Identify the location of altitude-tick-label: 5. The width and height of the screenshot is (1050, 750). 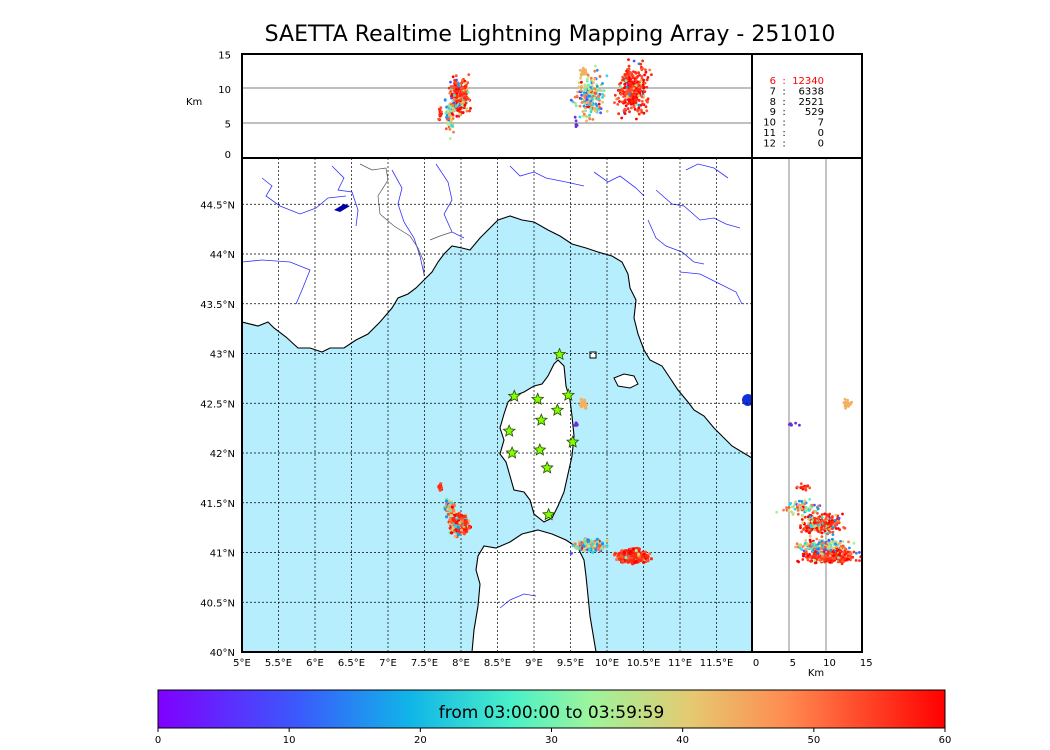
(228, 125).